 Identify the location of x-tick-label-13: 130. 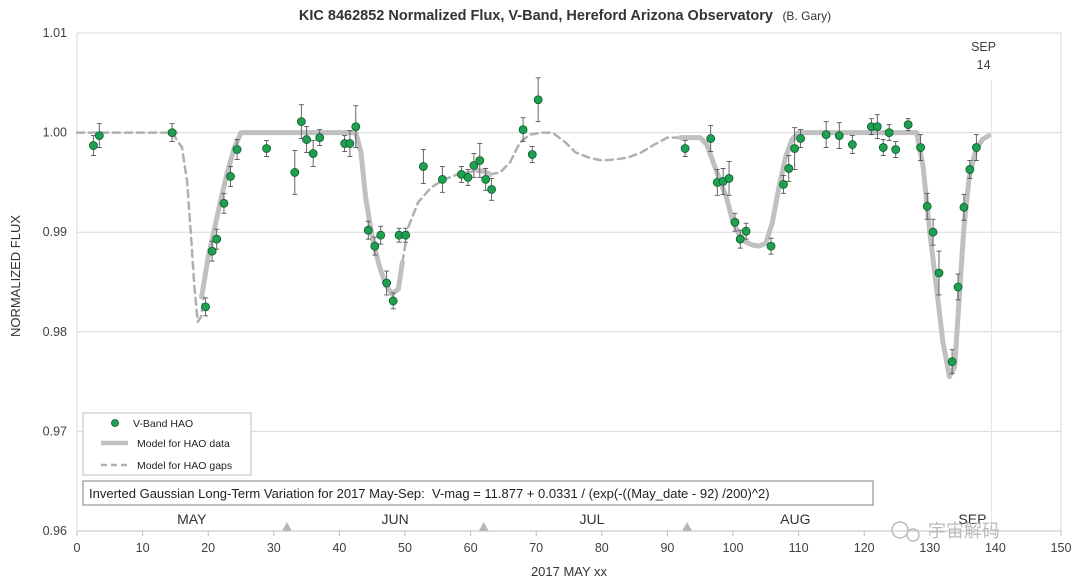
(929, 548).